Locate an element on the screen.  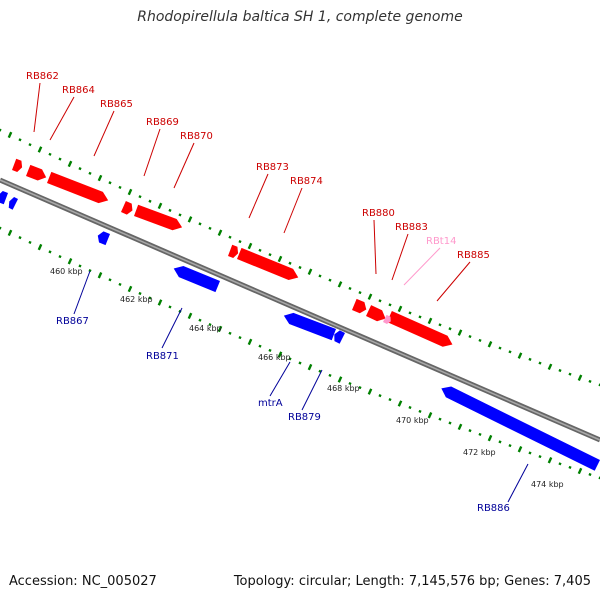
gene-label-rb864: RB864 is located at coordinates (78, 90).